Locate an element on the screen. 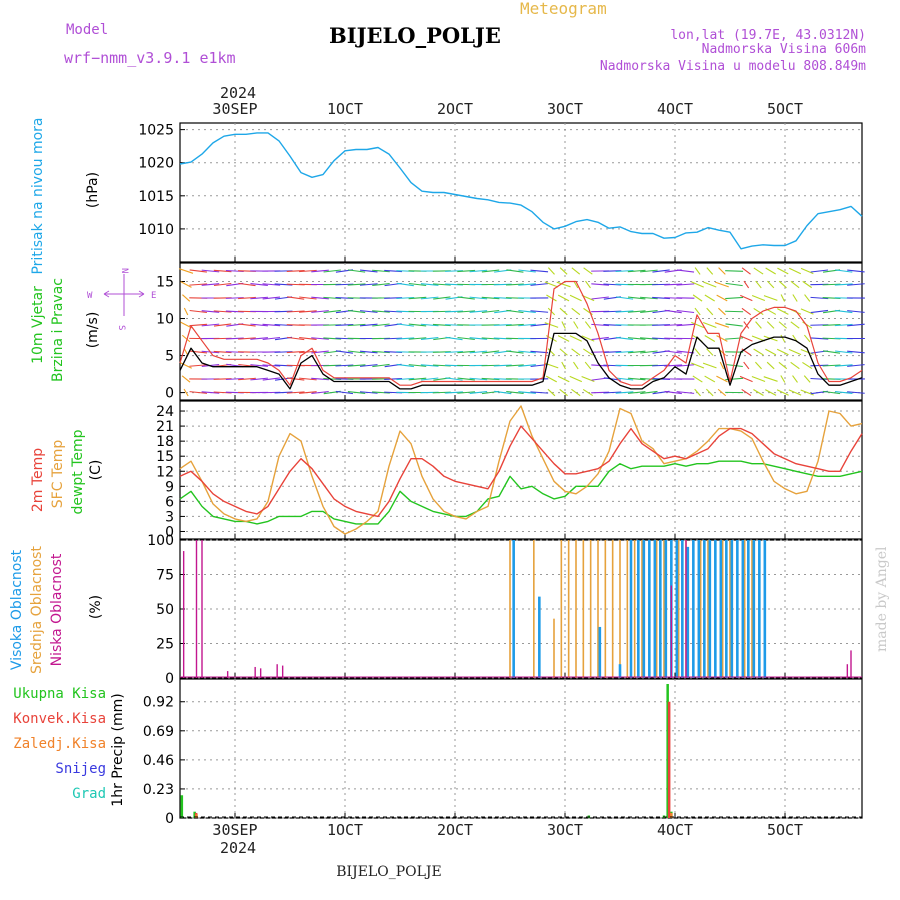 Image resolution: width=900 pixels, height=900 pixels. compass-rose-icon: N W E S is located at coordinates (121, 299).